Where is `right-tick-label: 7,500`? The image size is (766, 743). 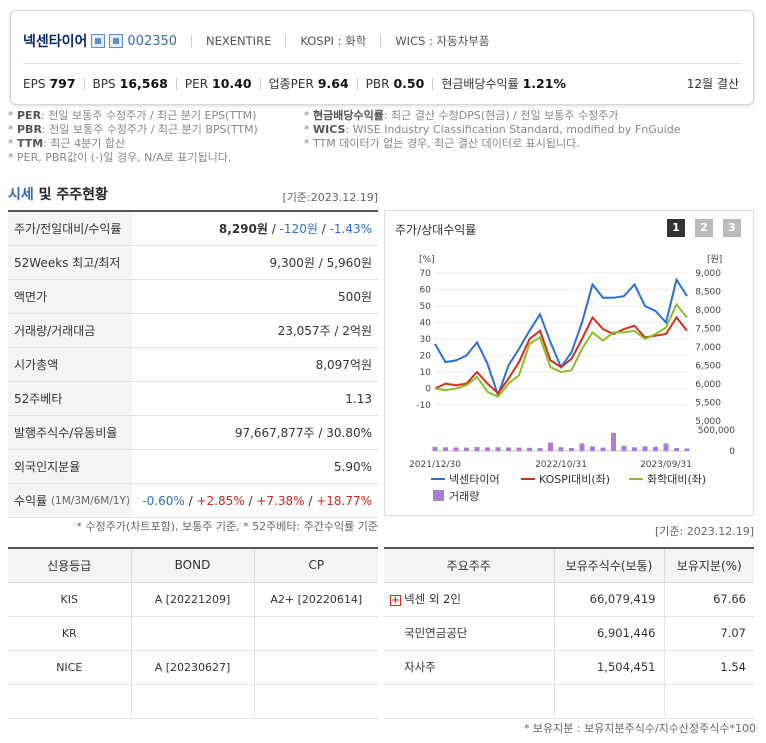 right-tick-label: 7,500 is located at coordinates (708, 330).